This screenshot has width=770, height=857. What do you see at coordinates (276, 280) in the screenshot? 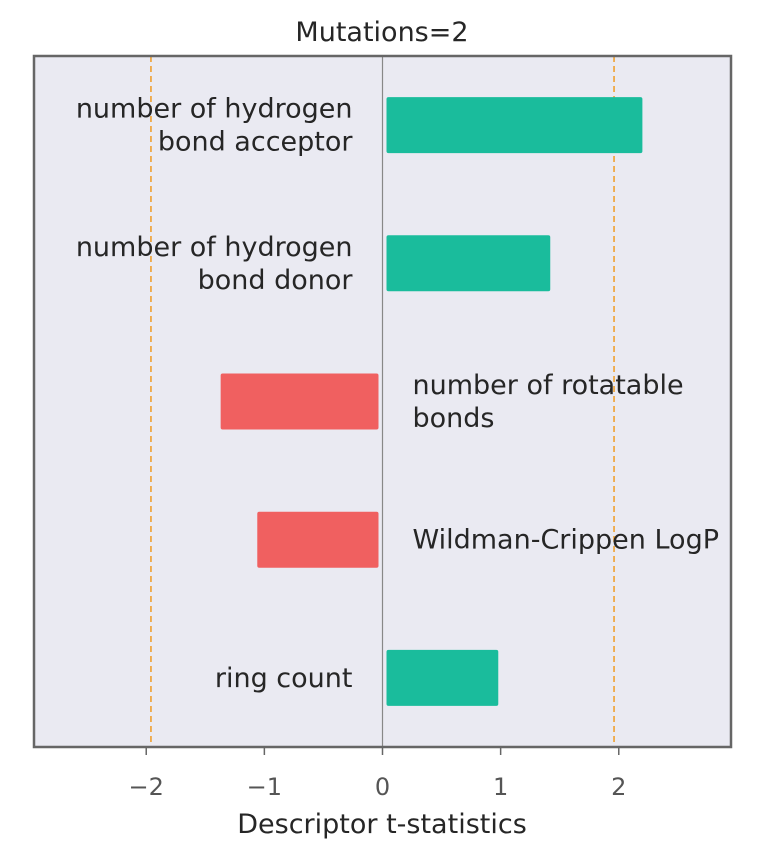
I see `bar-label: bond donor` at bounding box center [276, 280].